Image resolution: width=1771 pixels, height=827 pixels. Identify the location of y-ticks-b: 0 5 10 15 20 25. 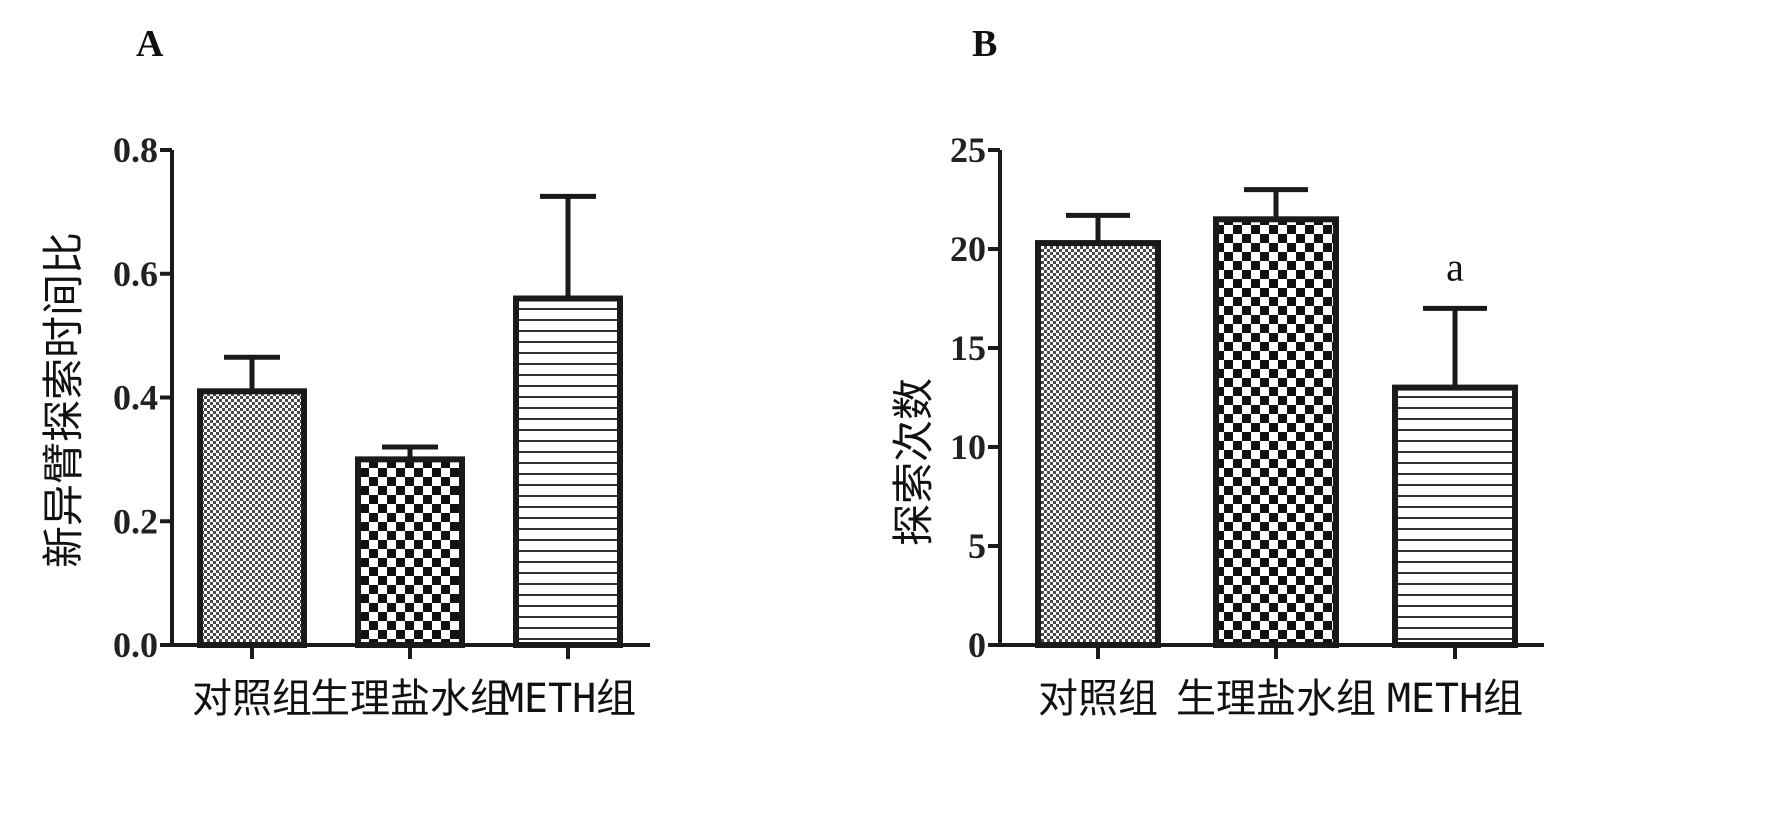
(975, 397).